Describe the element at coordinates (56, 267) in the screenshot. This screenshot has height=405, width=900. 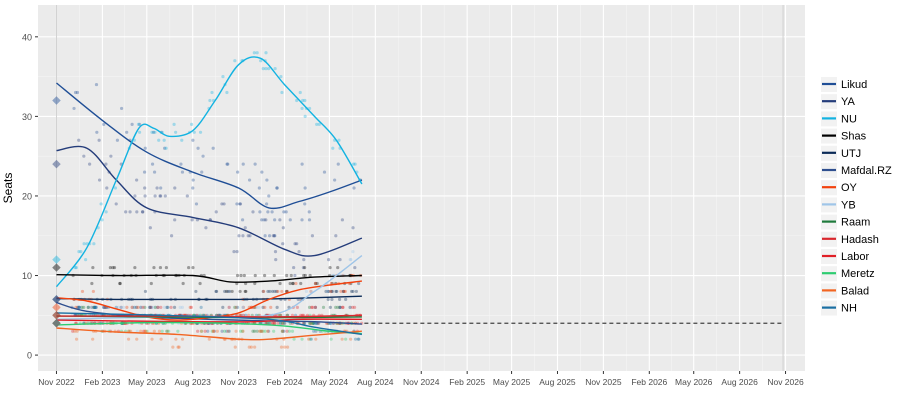
I see `election-marker` at that location.